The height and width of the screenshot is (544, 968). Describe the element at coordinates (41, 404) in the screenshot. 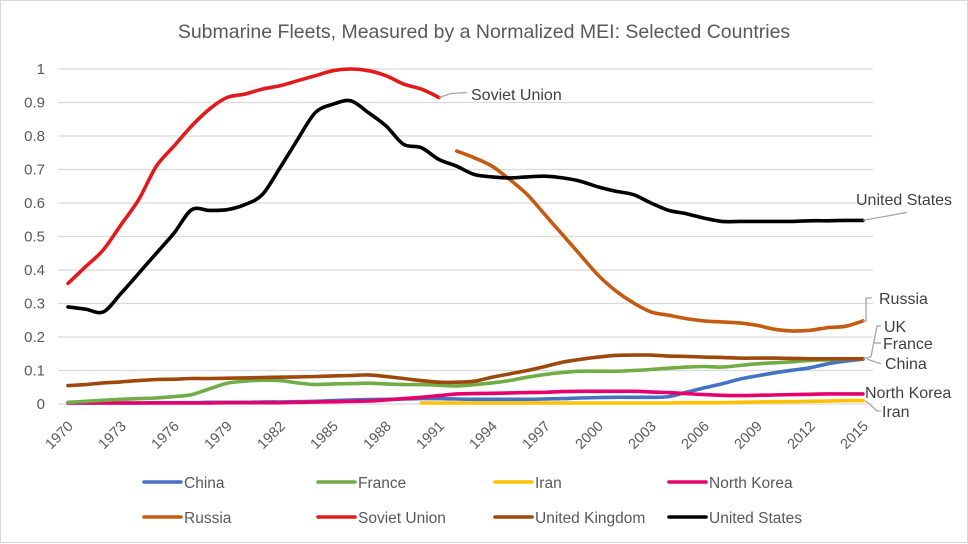

I see `y-tick-label: 0` at that location.